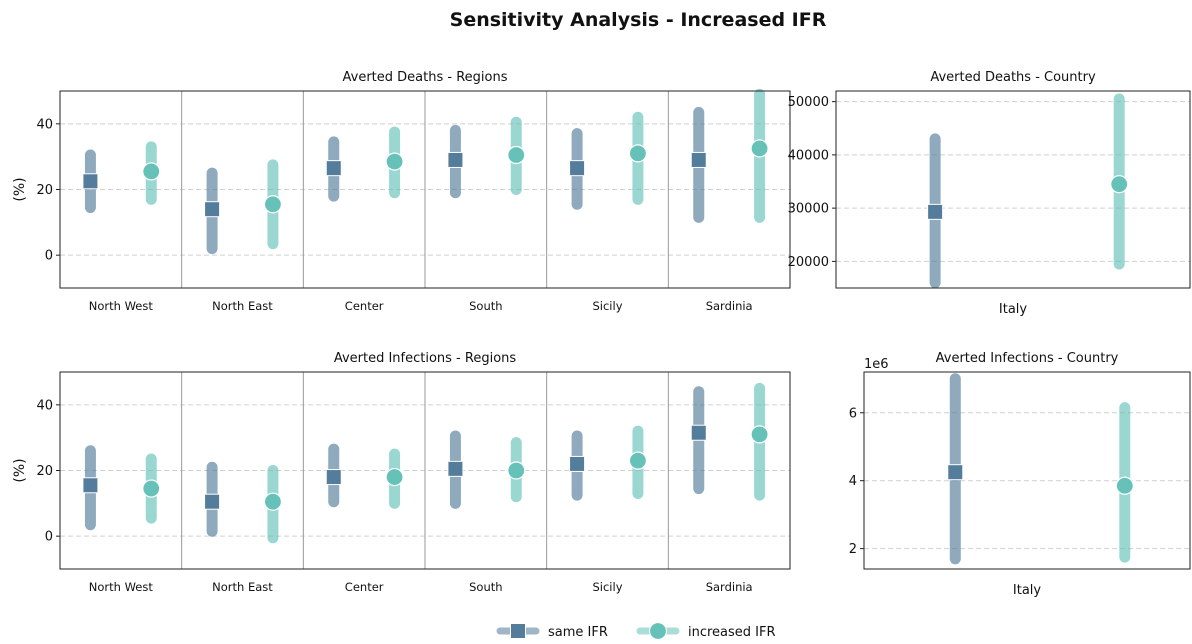 This screenshot has width=1192, height=644. Describe the element at coordinates (1027, 358) in the screenshot. I see `panel-title: Averted Infections - Country` at that location.